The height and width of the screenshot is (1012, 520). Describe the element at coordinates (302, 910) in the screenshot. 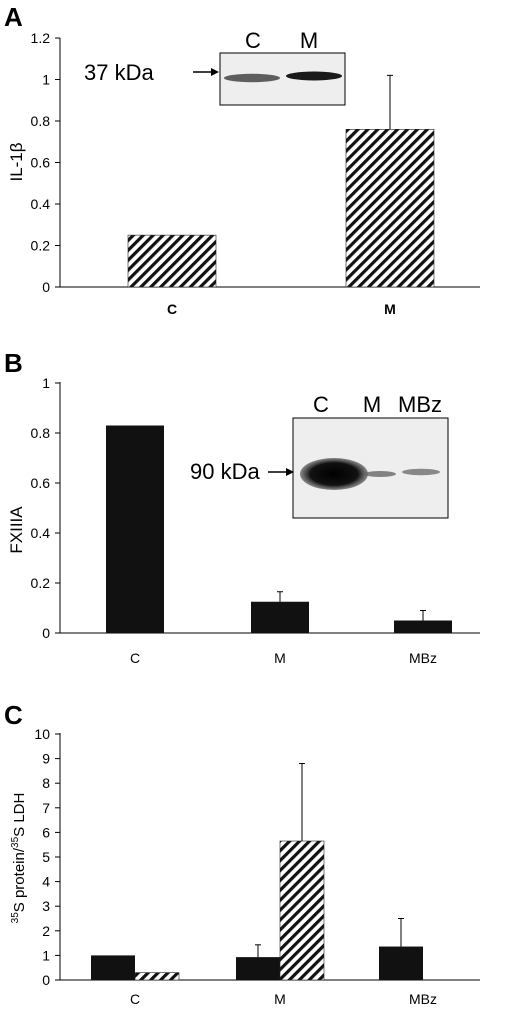

I see `bar-m-series1` at that location.